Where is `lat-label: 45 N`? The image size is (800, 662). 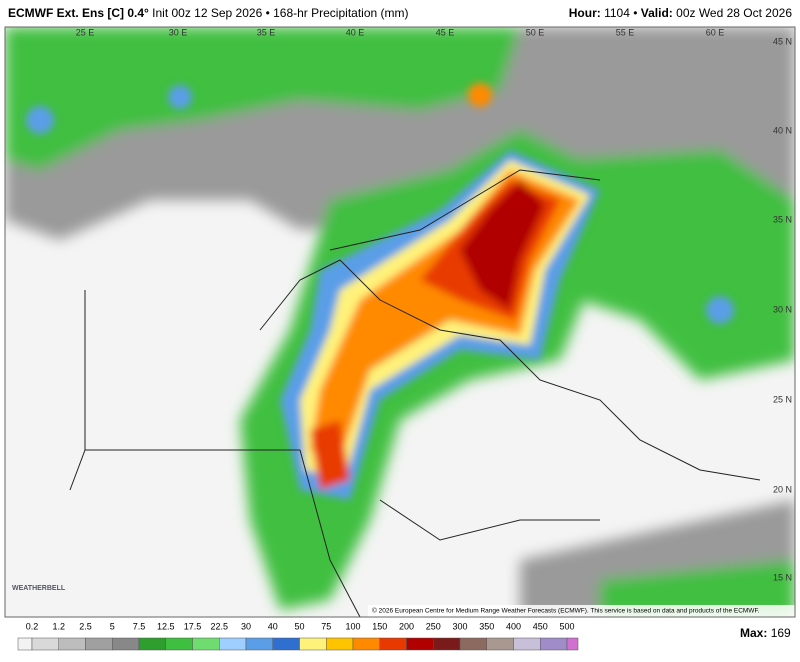
lat-label: 45 N is located at coordinates (782, 41).